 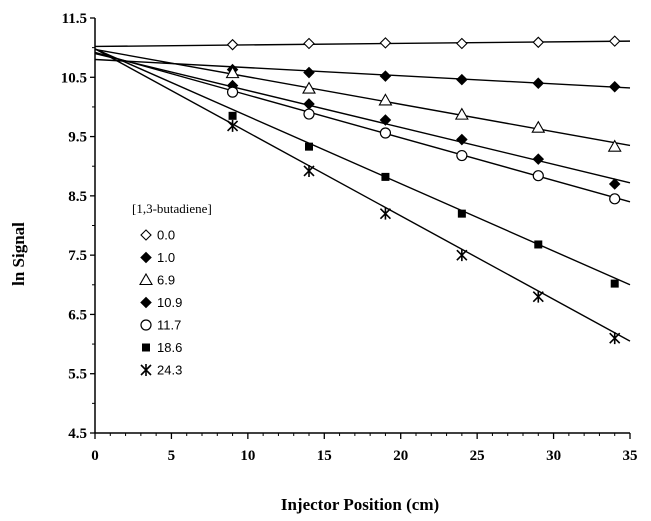 I want to click on y-tick-label: 11.5, so click(x=74, y=19).